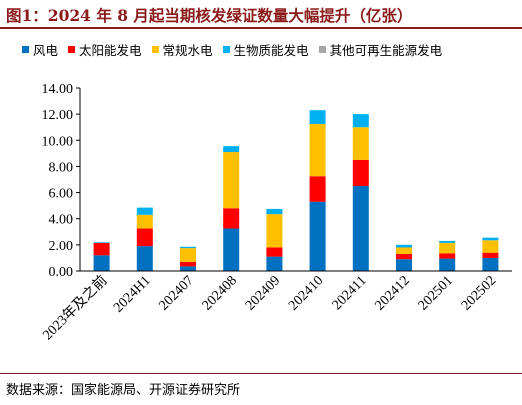 The width and height of the screenshot is (522, 405). I want to click on chart-legend: 风电 太阳能发电 常规水电 生物质能发电 其他可再生能源发电, so click(232, 49).